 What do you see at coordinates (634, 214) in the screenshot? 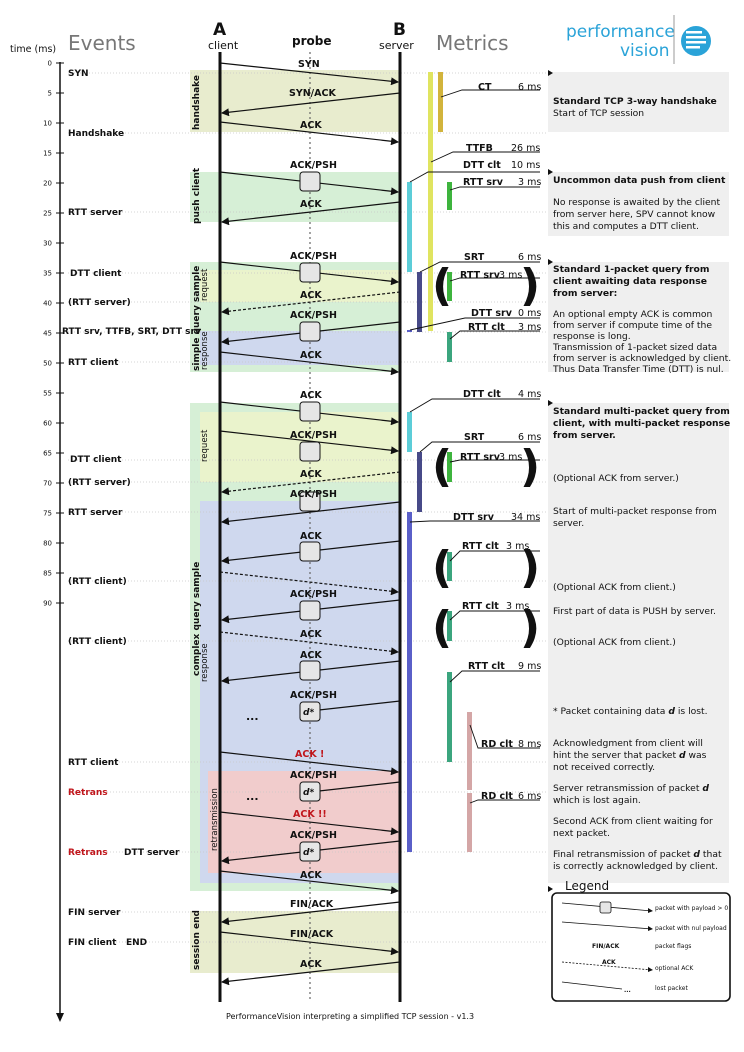
I see `note-push-l2: from server here, SPV cannot know` at bounding box center [634, 214].